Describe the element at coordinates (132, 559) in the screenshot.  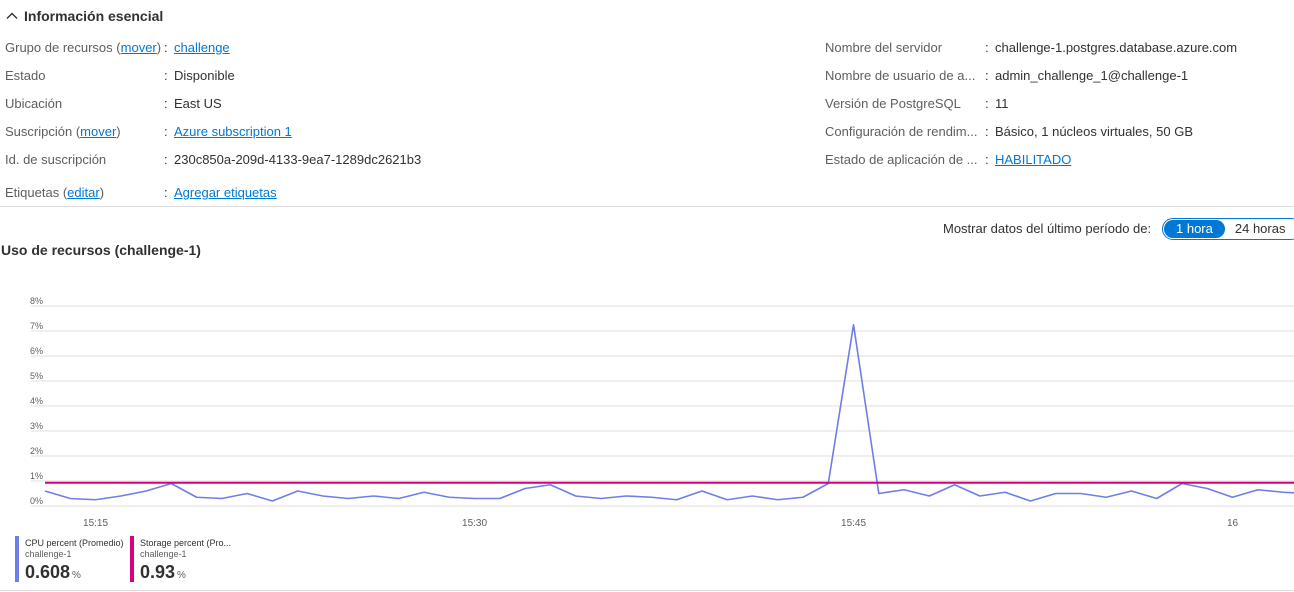
I see `legend-storage-swatch` at that location.